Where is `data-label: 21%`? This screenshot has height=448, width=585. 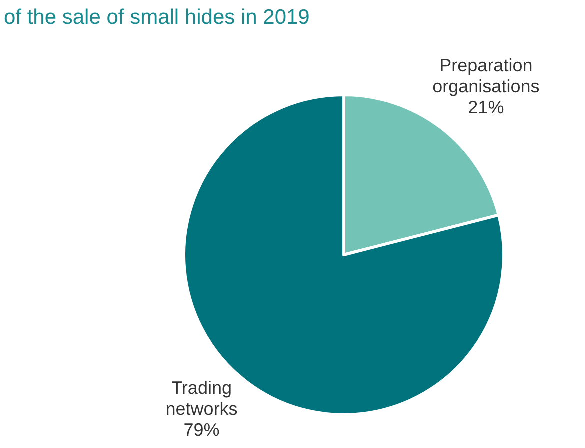 data-label: 21% is located at coordinates (486, 108).